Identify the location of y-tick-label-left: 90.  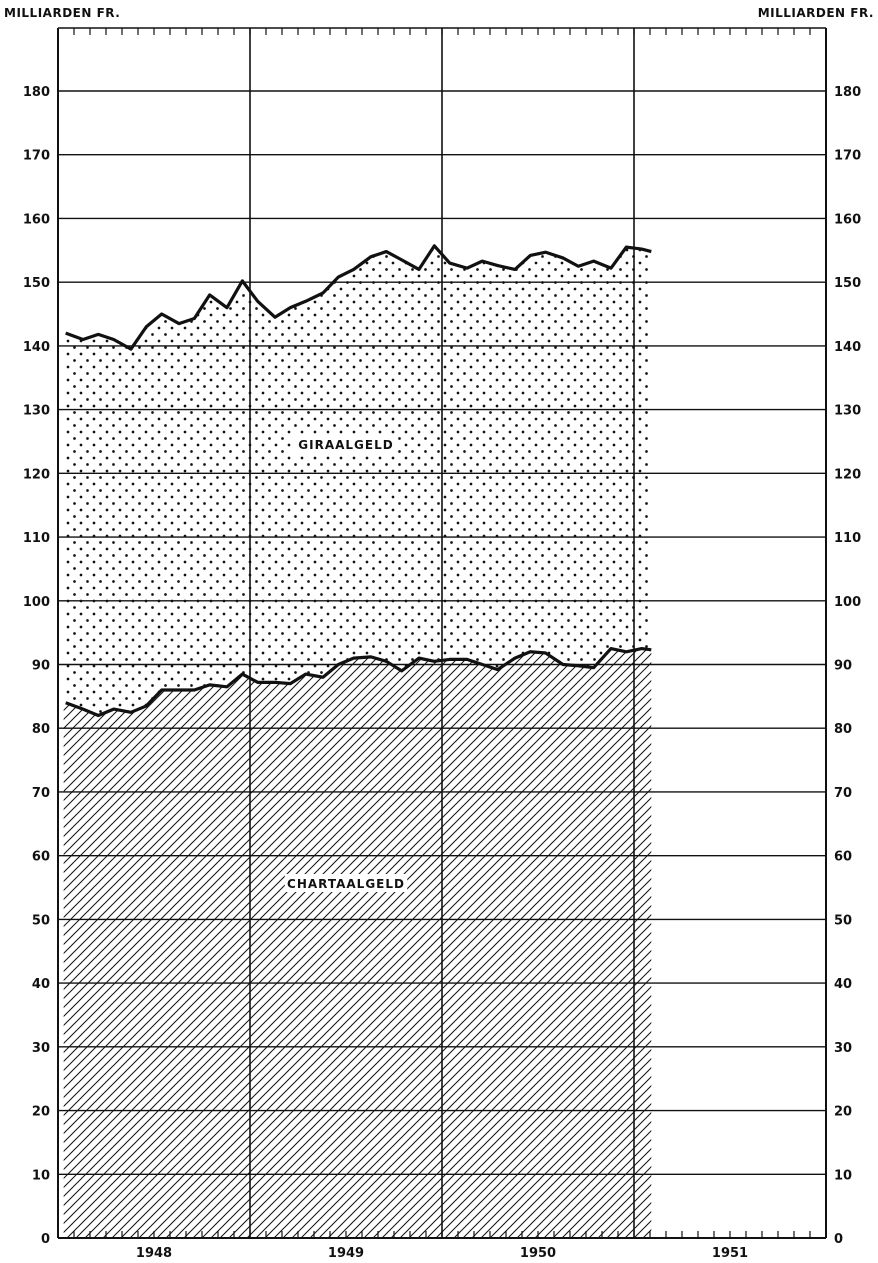
(41, 666).